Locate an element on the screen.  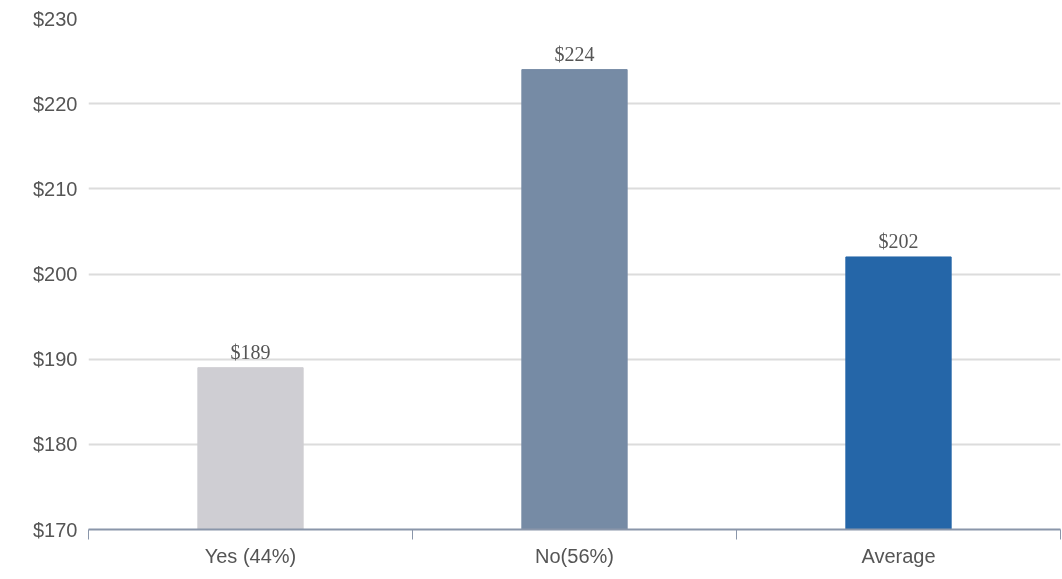
y-tick-label: $180 is located at coordinates (55, 444).